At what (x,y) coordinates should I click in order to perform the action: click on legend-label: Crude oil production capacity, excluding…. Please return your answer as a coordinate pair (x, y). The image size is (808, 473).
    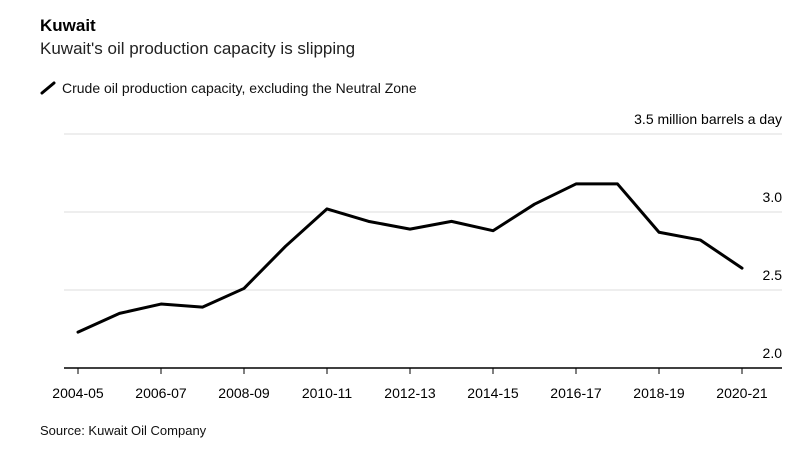
    Looking at the image, I should click on (239, 88).